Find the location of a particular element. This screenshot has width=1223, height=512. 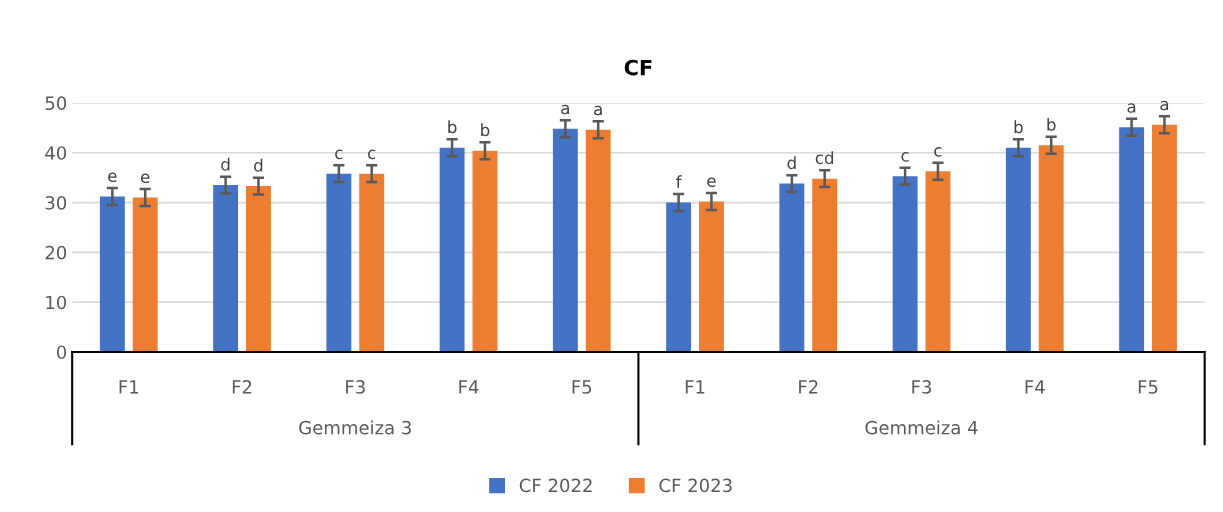

y-tick-label: 10 is located at coordinates (56, 302).